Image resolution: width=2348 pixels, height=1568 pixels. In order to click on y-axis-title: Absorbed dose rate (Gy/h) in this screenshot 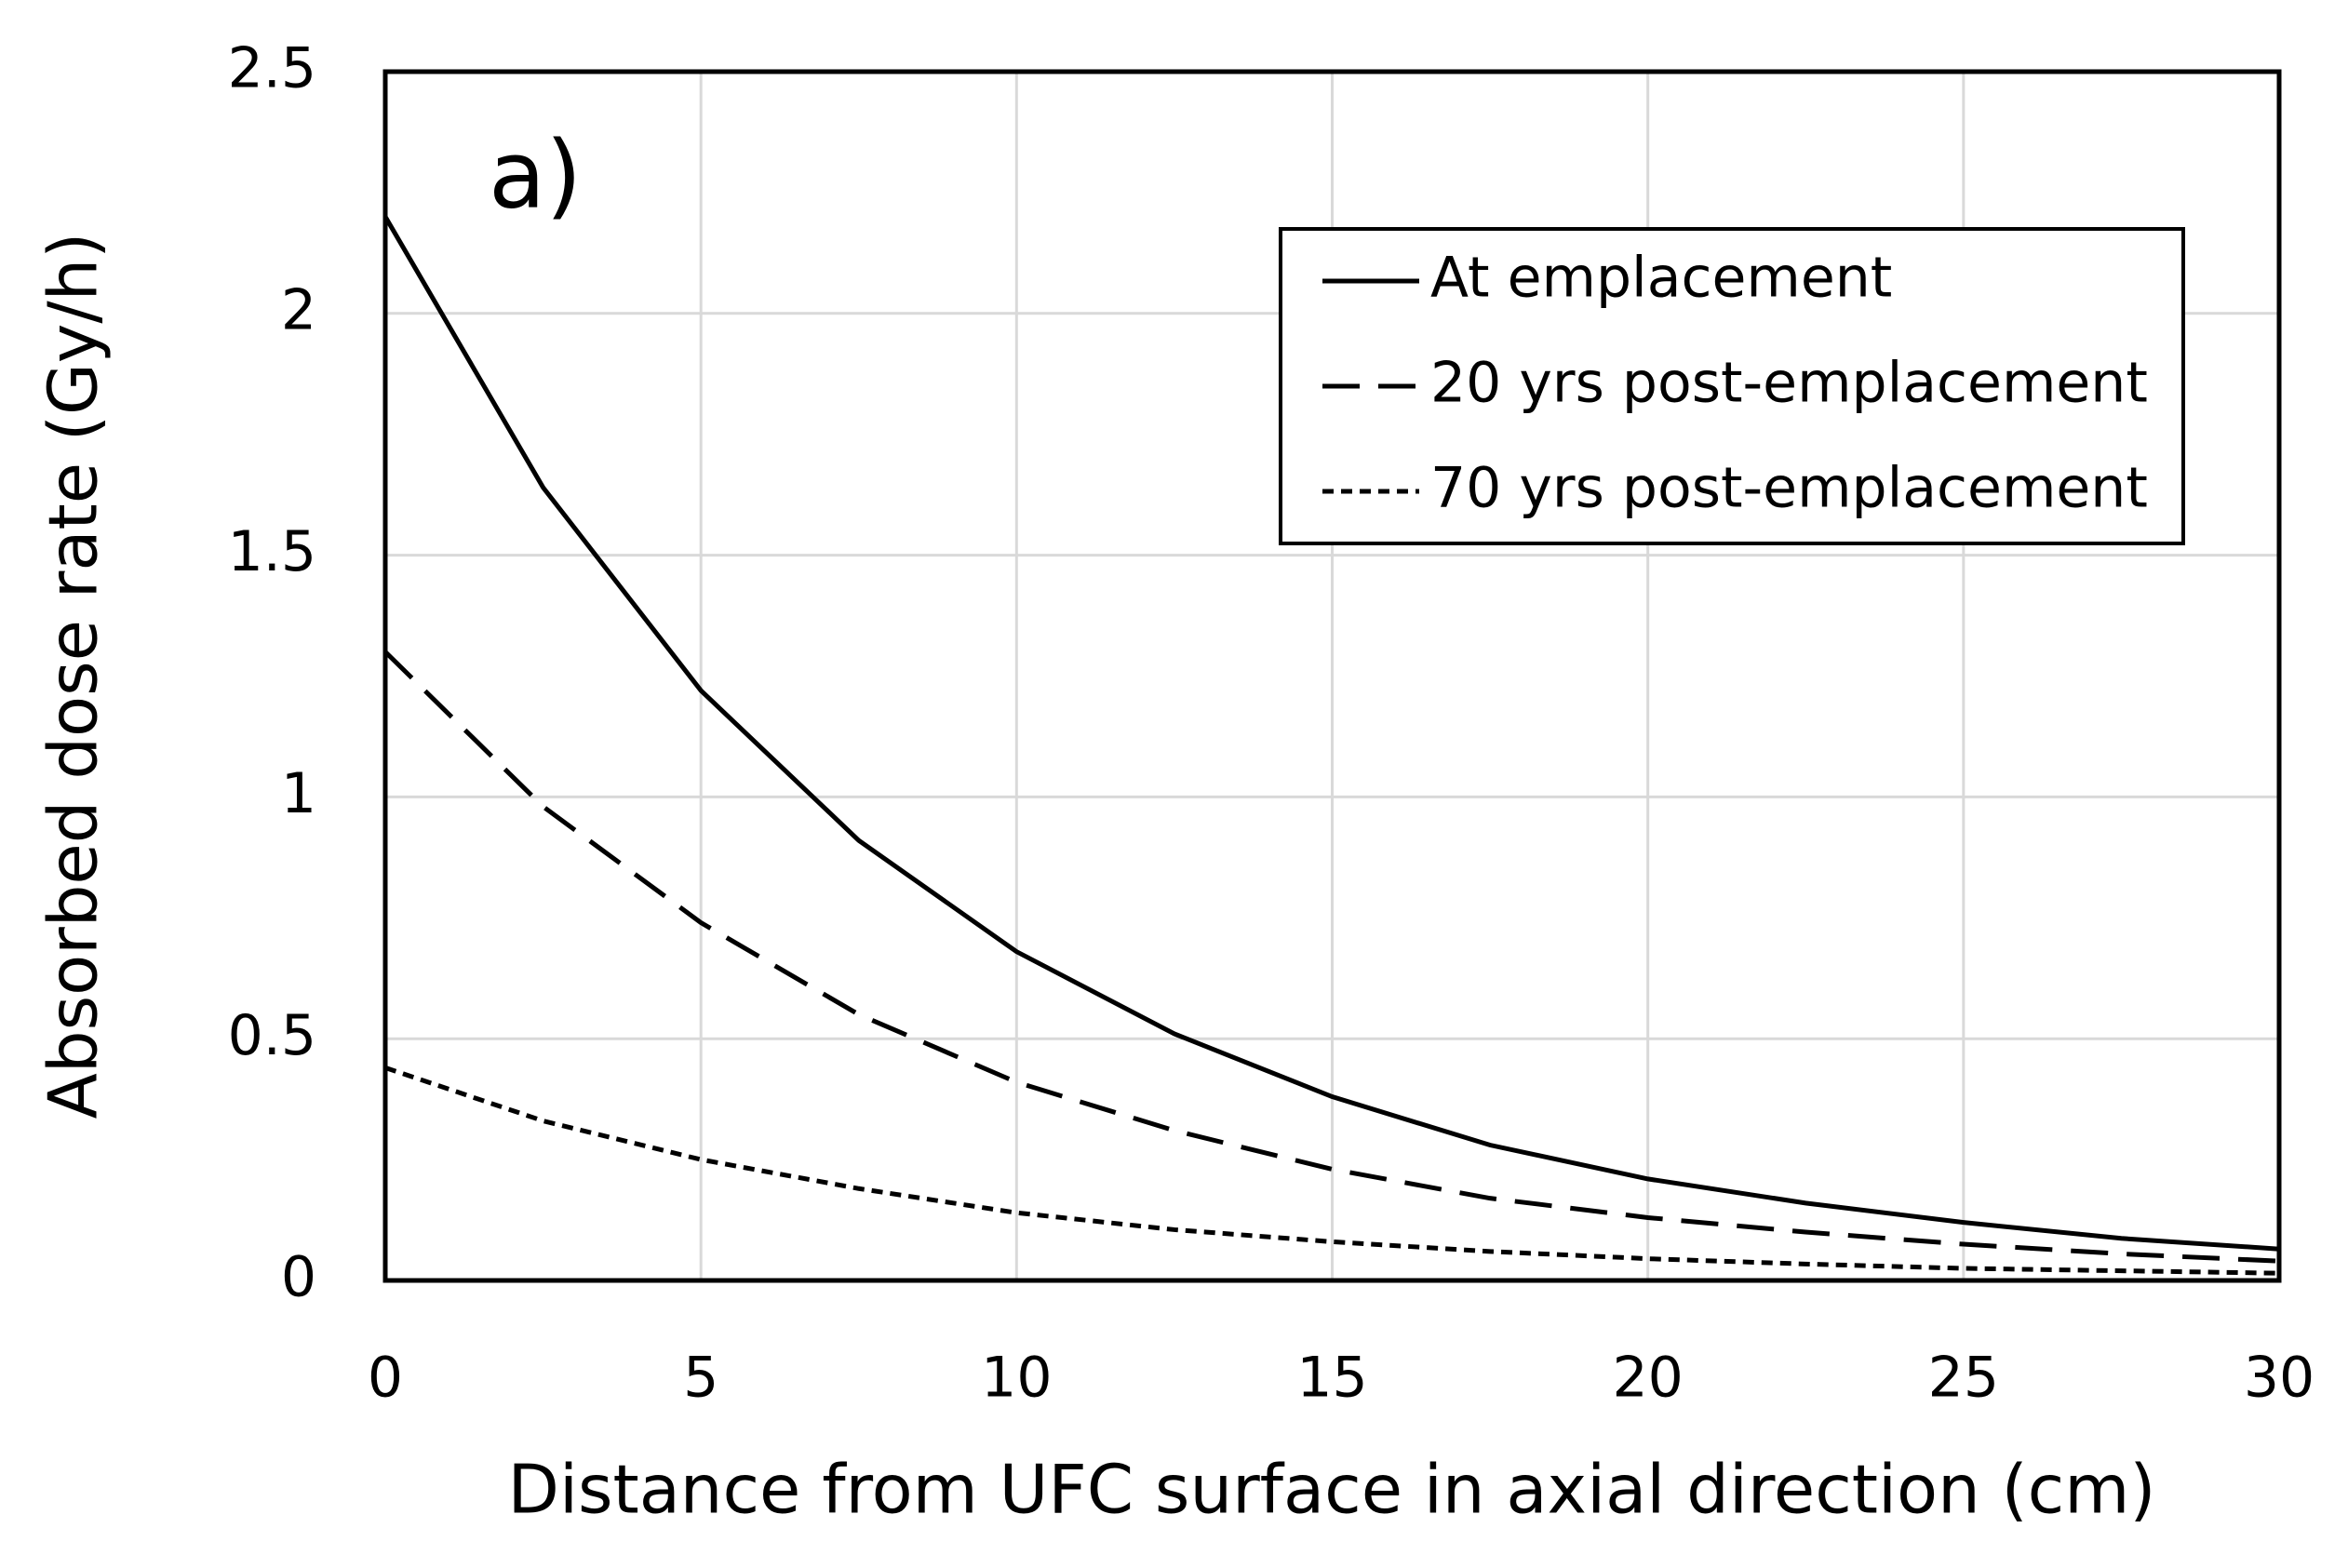, I will do `click(73, 676)`.